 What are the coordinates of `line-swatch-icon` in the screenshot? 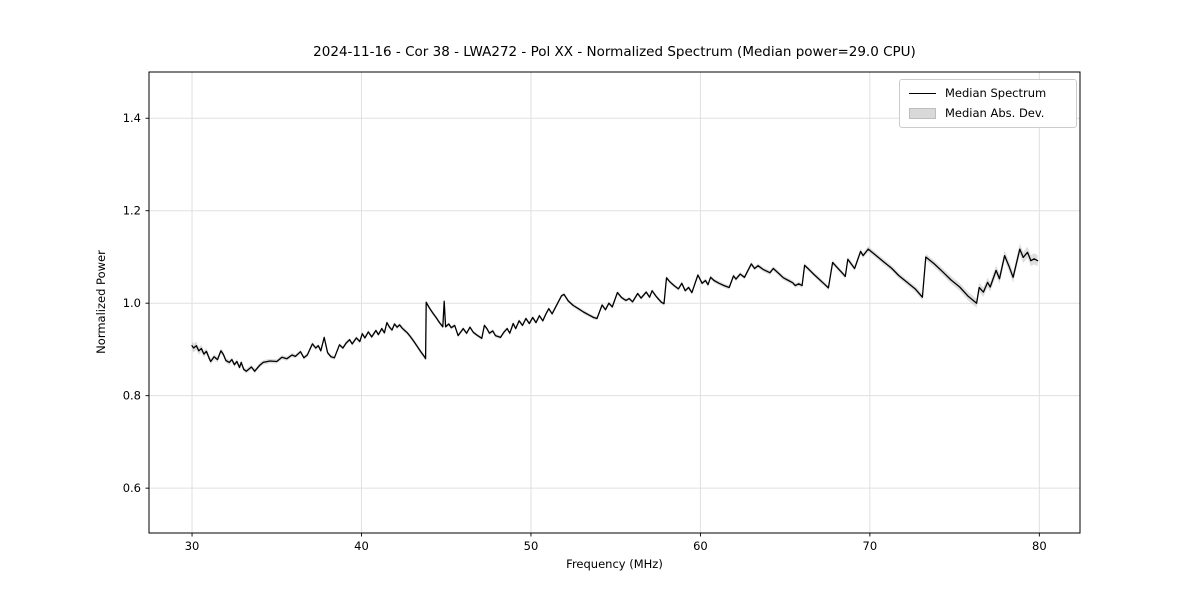 It's located at (922, 93).